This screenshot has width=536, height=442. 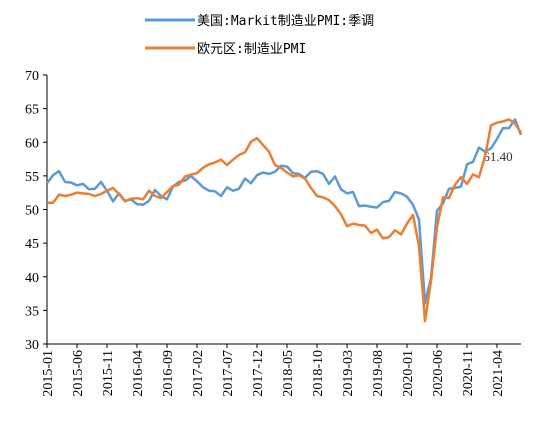 What do you see at coordinates (32, 143) in the screenshot?
I see `y-tick-label: 60` at bounding box center [32, 143].